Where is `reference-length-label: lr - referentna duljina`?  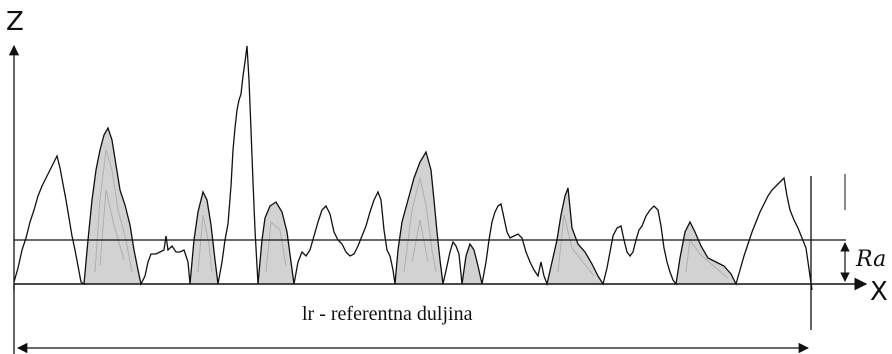
reference-length-label: lr - referentna duljina is located at coordinates (387, 314).